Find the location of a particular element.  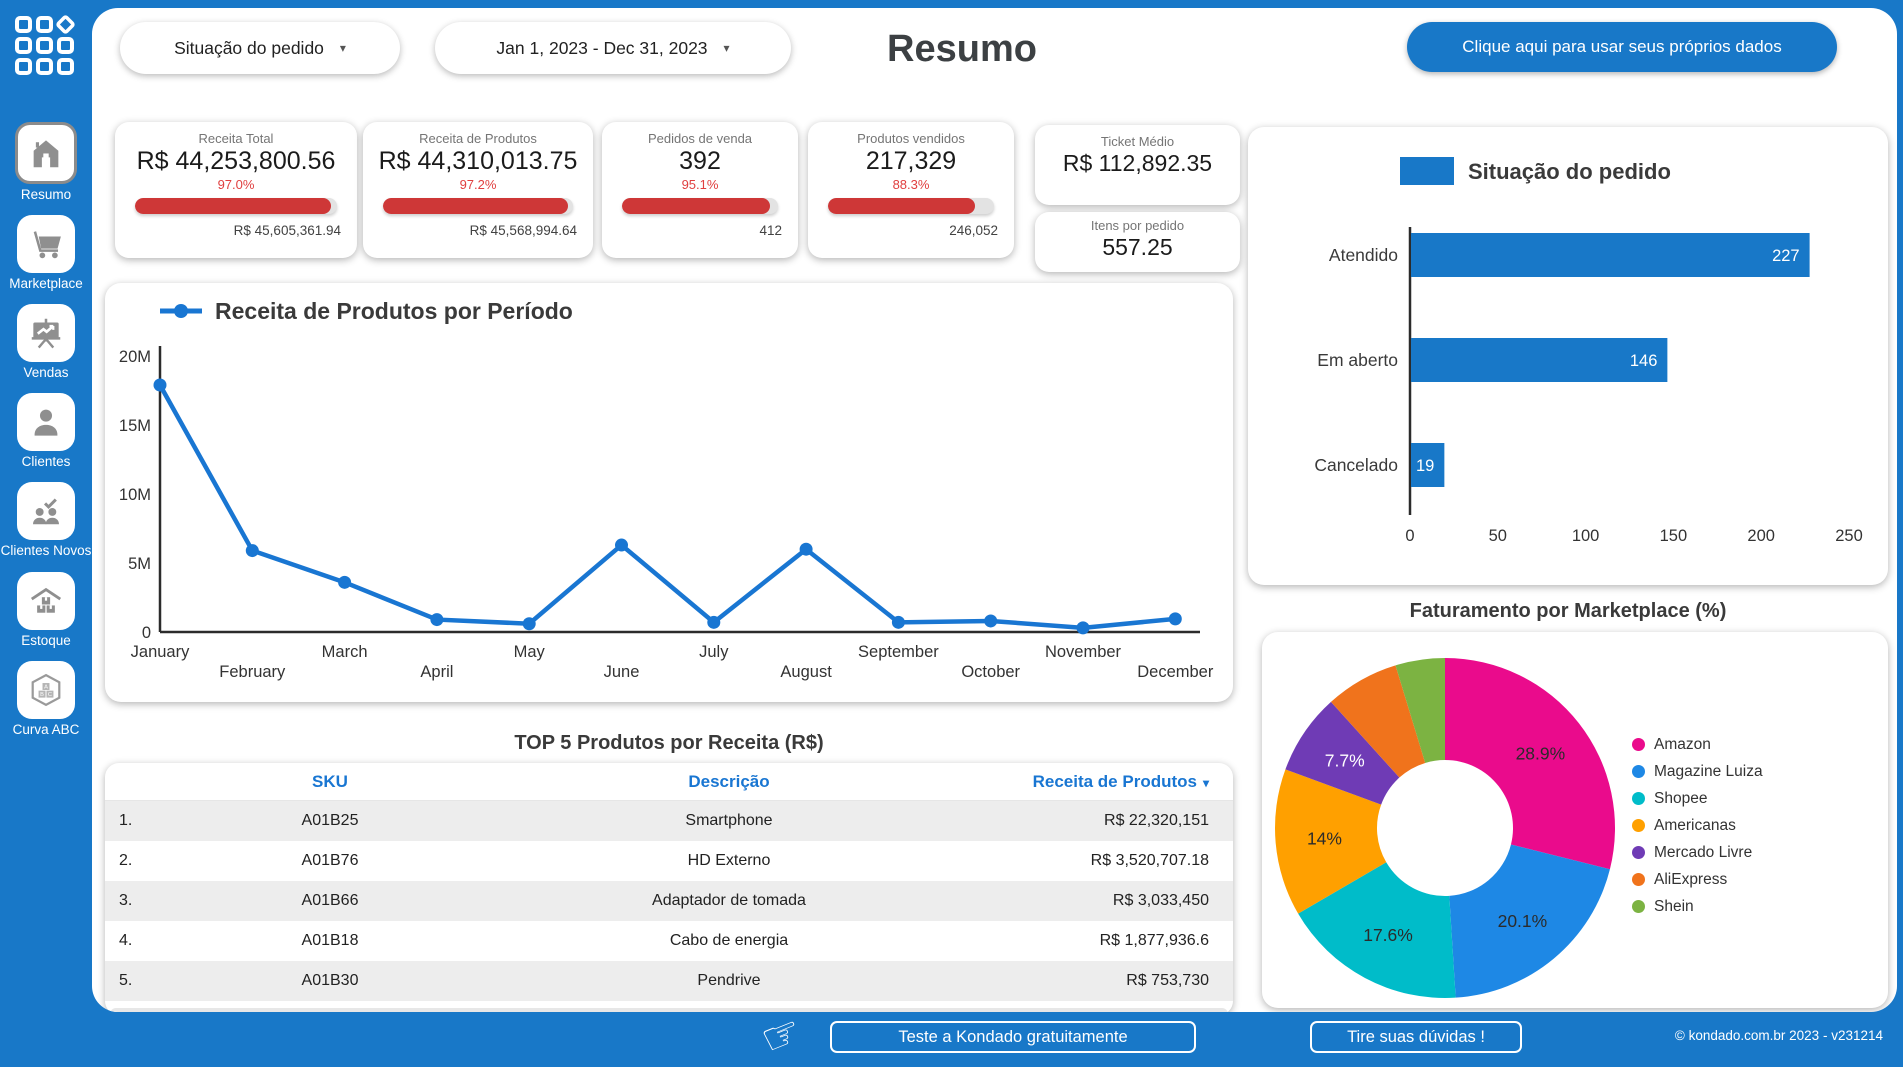

legend-item-mercado-livre: Mercado Livre is located at coordinates (1697, 852).